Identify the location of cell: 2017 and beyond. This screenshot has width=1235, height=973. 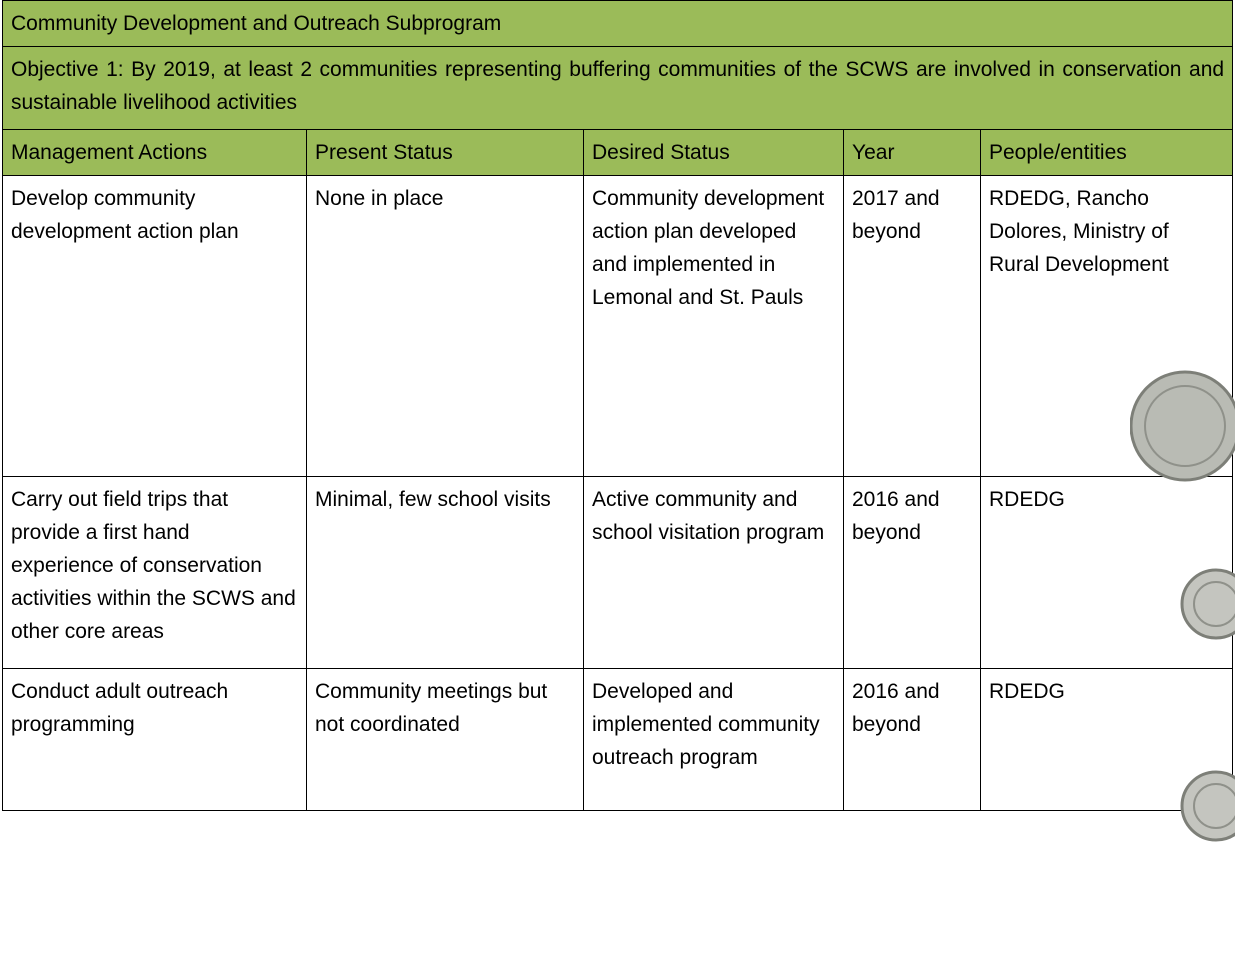
(912, 326).